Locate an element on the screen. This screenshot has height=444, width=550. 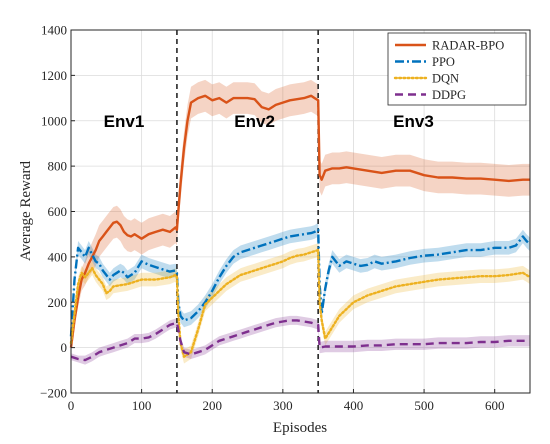
y-tick-label: 200 is located at coordinates (58, 302).